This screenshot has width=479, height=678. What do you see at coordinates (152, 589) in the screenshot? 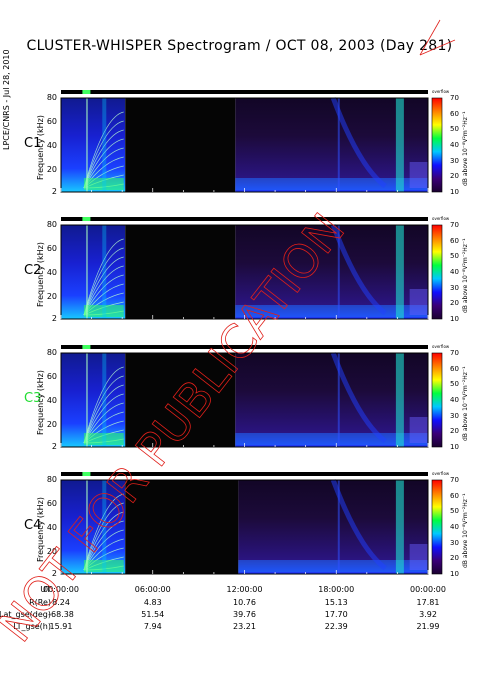
I see `x-tick-label: 06:00:00` at bounding box center [152, 589].